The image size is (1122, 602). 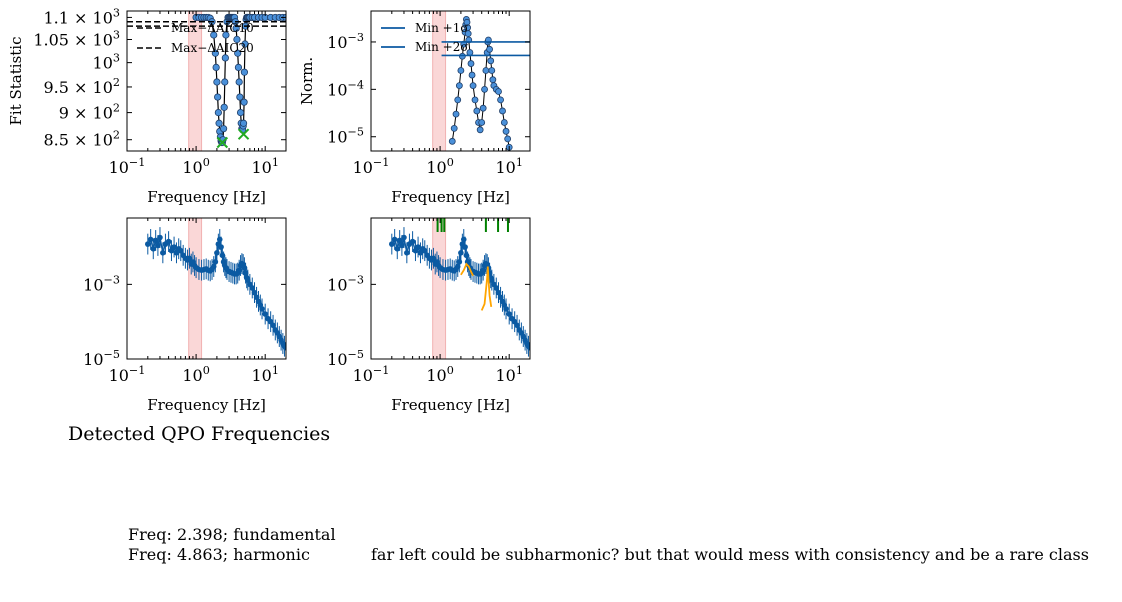 What do you see at coordinates (101, 358) in the screenshot?
I see `y-tick-label: 10⁻⁵` at bounding box center [101, 358].